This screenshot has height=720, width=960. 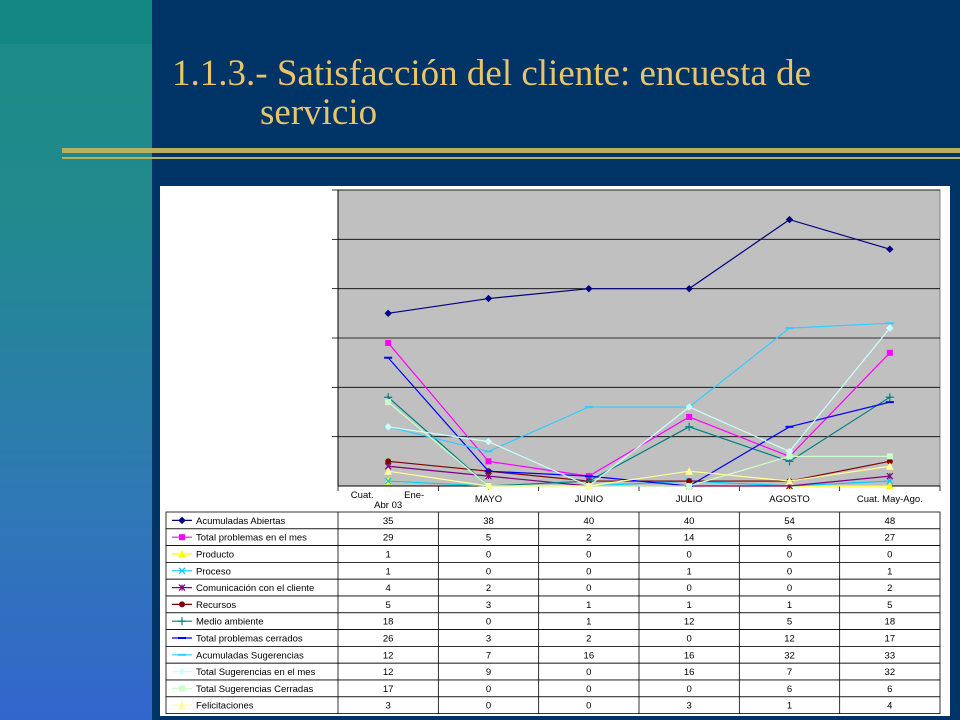 I want to click on table-cell: 32, so click(x=789, y=655).